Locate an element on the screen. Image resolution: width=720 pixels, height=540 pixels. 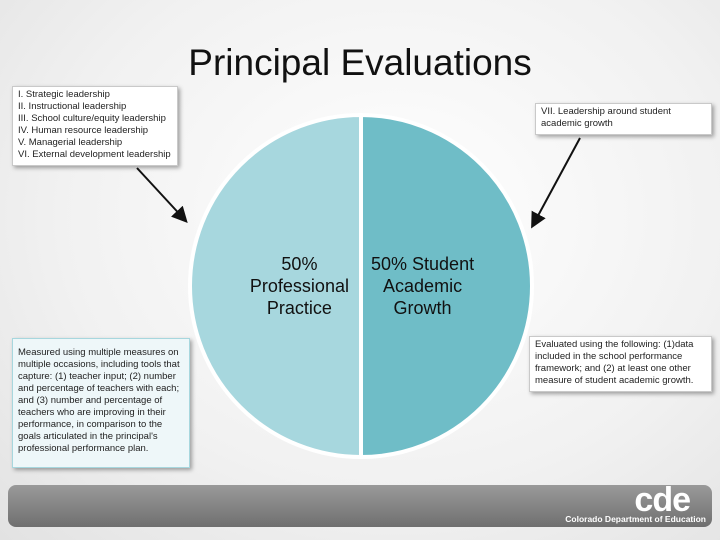
list-item: IV. Human resource leadership is located at coordinates (83, 130).